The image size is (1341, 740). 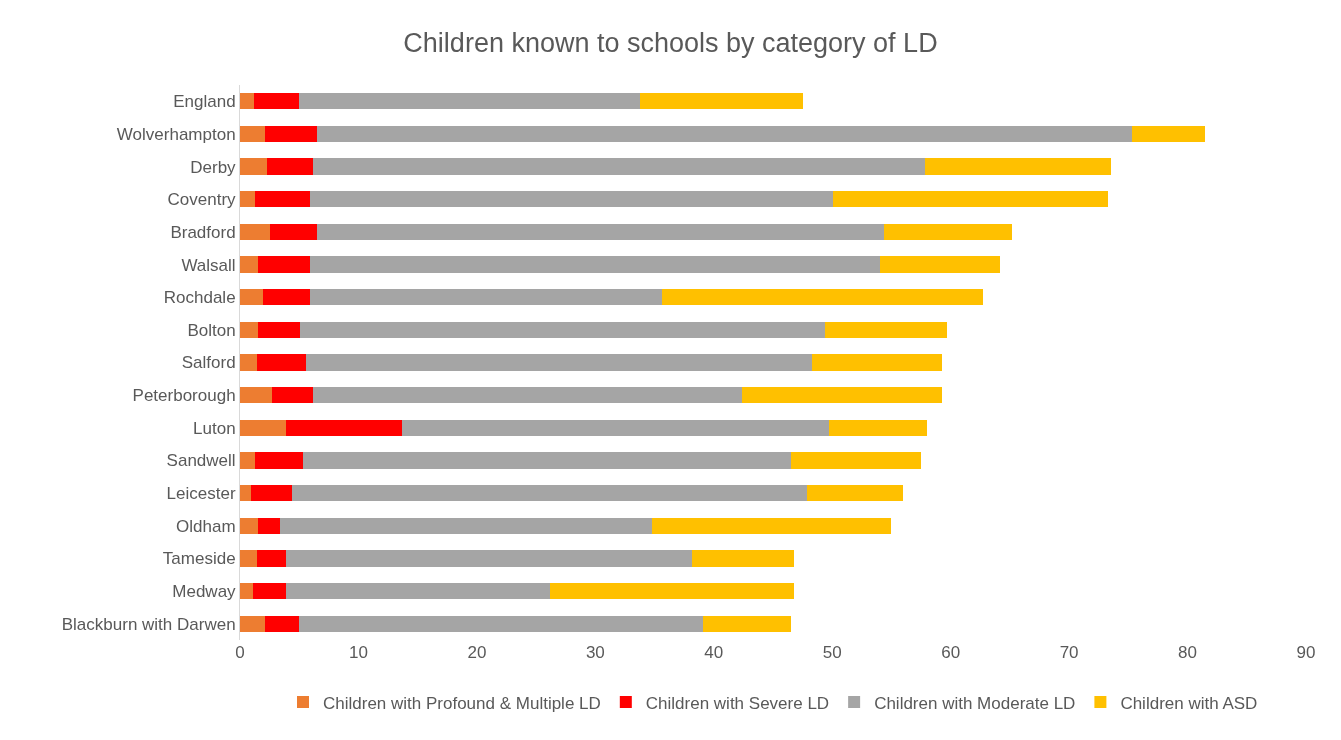 What do you see at coordinates (1069, 652) in the screenshot?
I see `x-tick-label: 70` at bounding box center [1069, 652].